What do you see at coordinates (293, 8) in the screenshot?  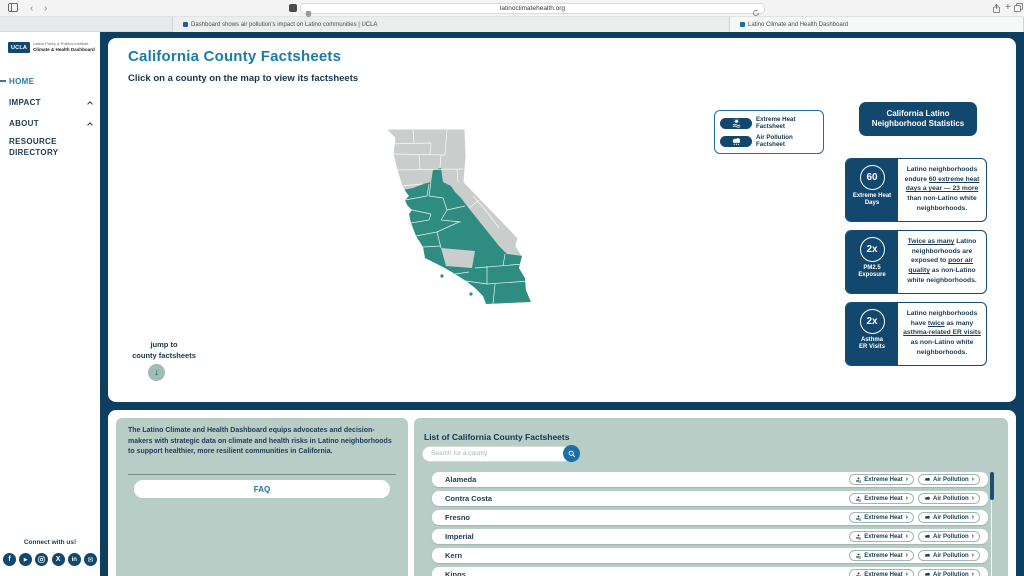 I see `extension-icon` at bounding box center [293, 8].